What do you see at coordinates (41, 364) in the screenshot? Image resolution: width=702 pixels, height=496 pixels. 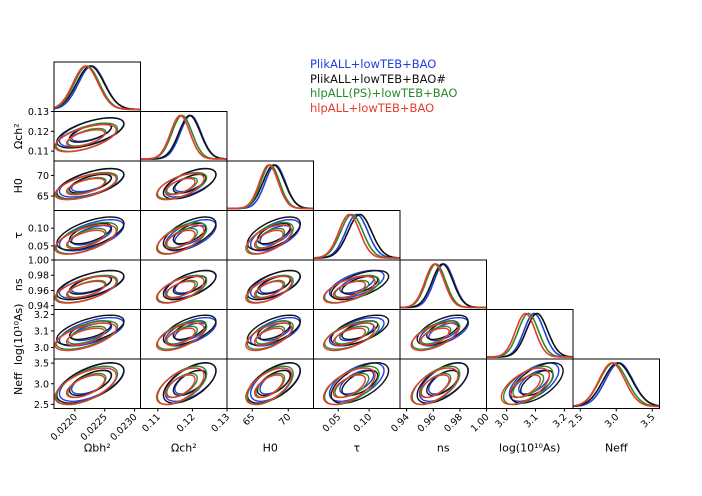 I see `ytick-label-Neff-2: 3.5` at bounding box center [41, 364].